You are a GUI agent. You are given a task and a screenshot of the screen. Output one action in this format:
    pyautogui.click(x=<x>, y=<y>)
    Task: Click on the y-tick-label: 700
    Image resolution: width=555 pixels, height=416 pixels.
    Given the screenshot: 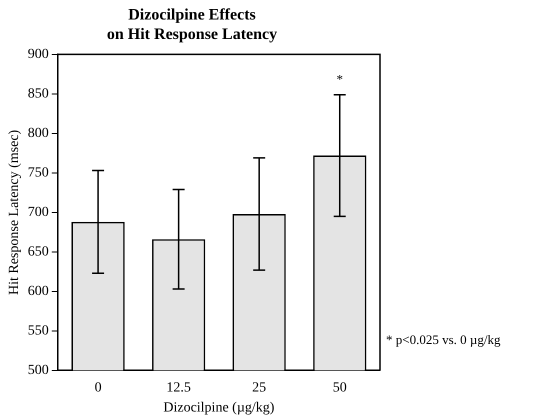 What is the action you would take?
    pyautogui.click(x=38, y=212)
    